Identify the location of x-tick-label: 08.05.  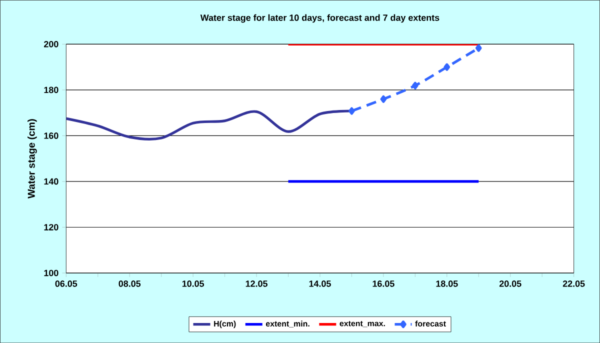
(129, 283).